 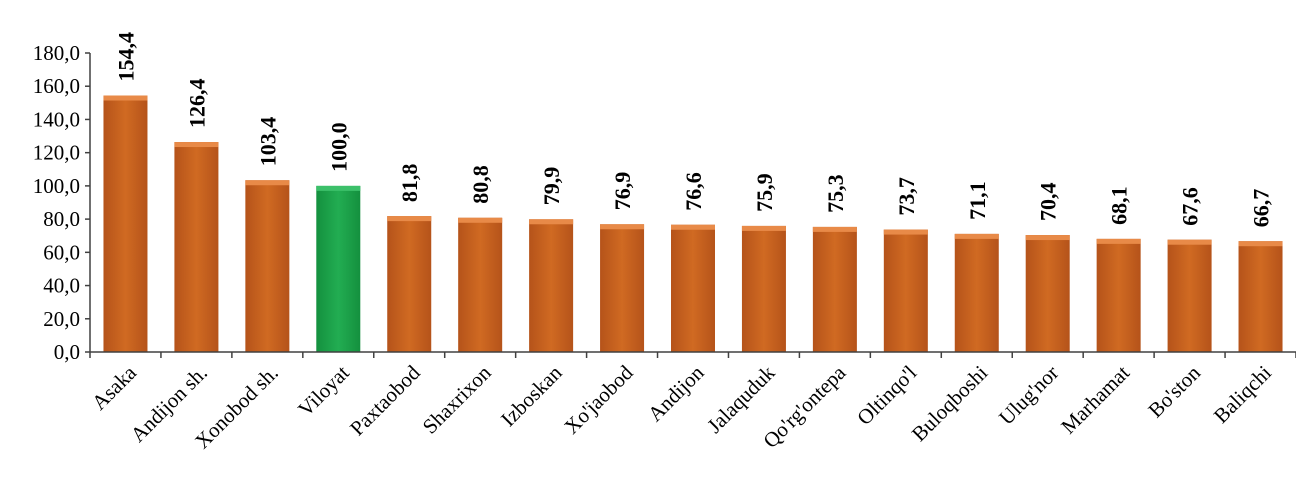 I want to click on bar-17: 66,7, so click(x=1260, y=270).